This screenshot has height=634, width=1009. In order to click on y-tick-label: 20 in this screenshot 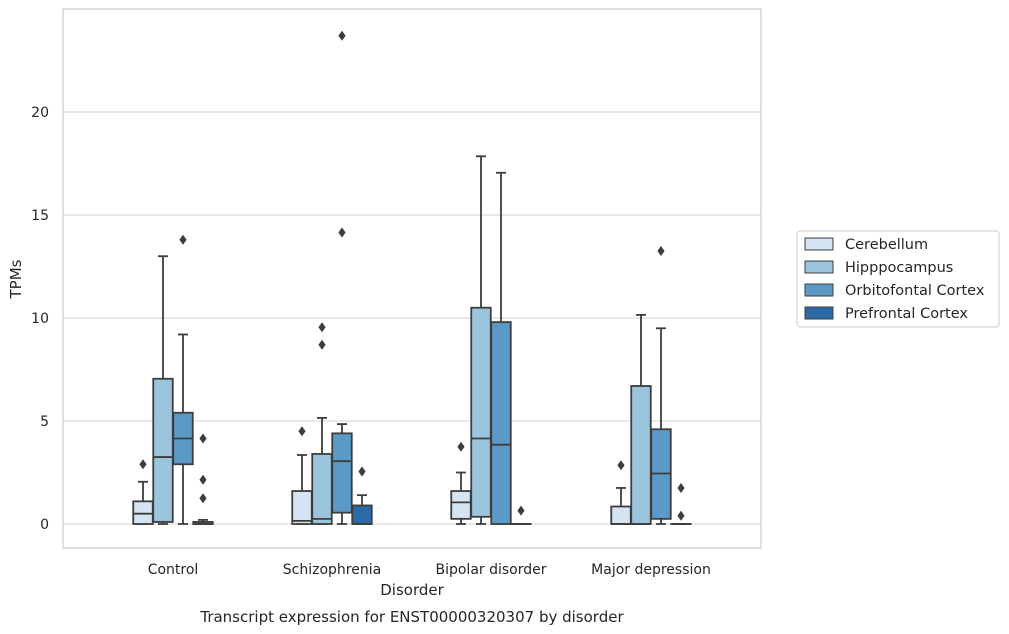, I will do `click(40, 113)`.